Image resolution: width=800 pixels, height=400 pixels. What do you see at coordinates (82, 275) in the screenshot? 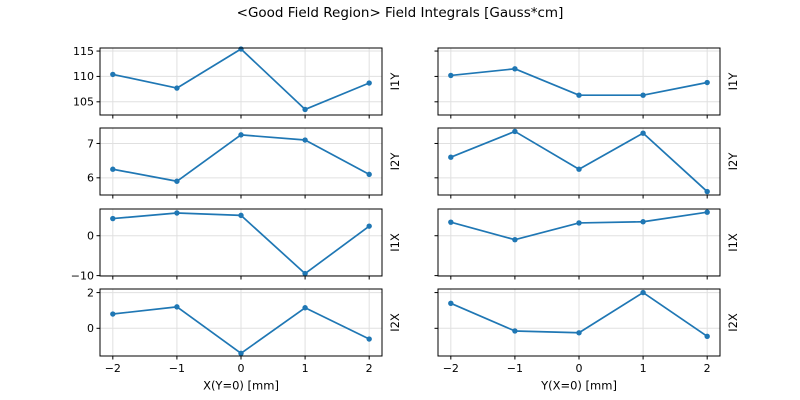
I see `y-tick-label: −10` at bounding box center [82, 275].